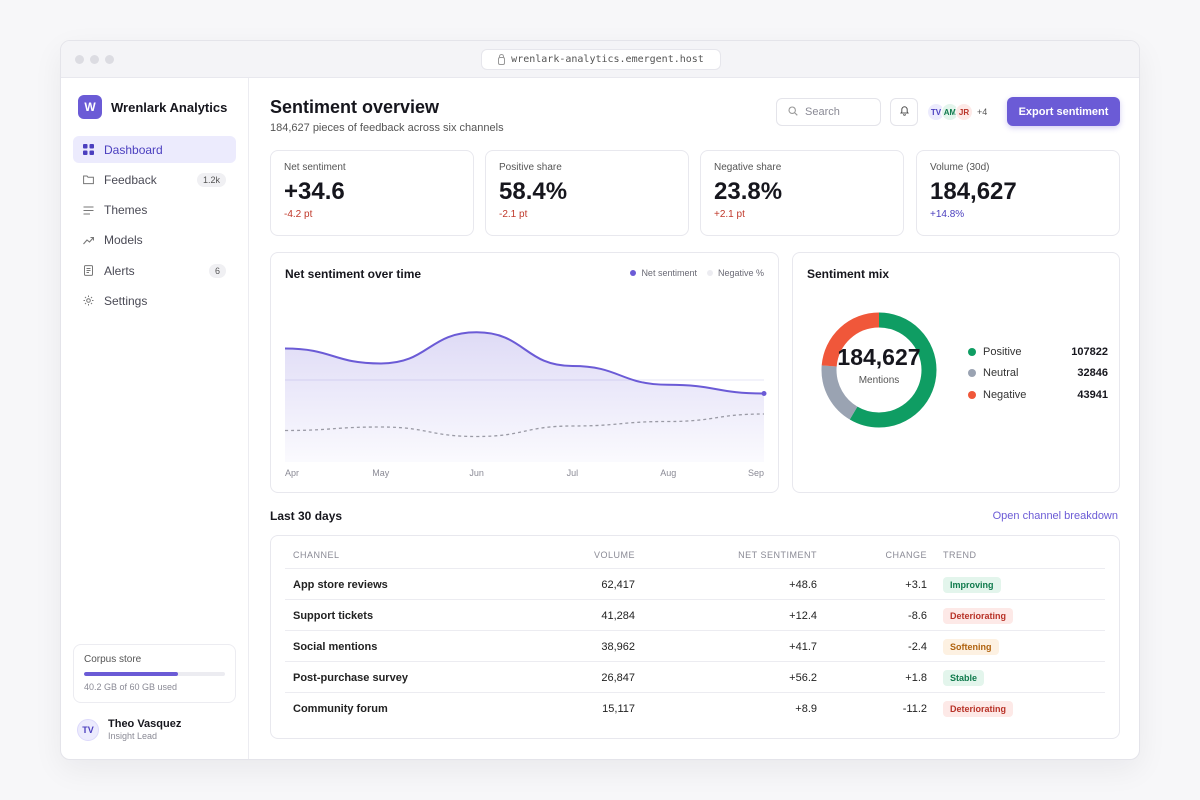  I want to click on channel-name: Support tickets, so click(333, 616).